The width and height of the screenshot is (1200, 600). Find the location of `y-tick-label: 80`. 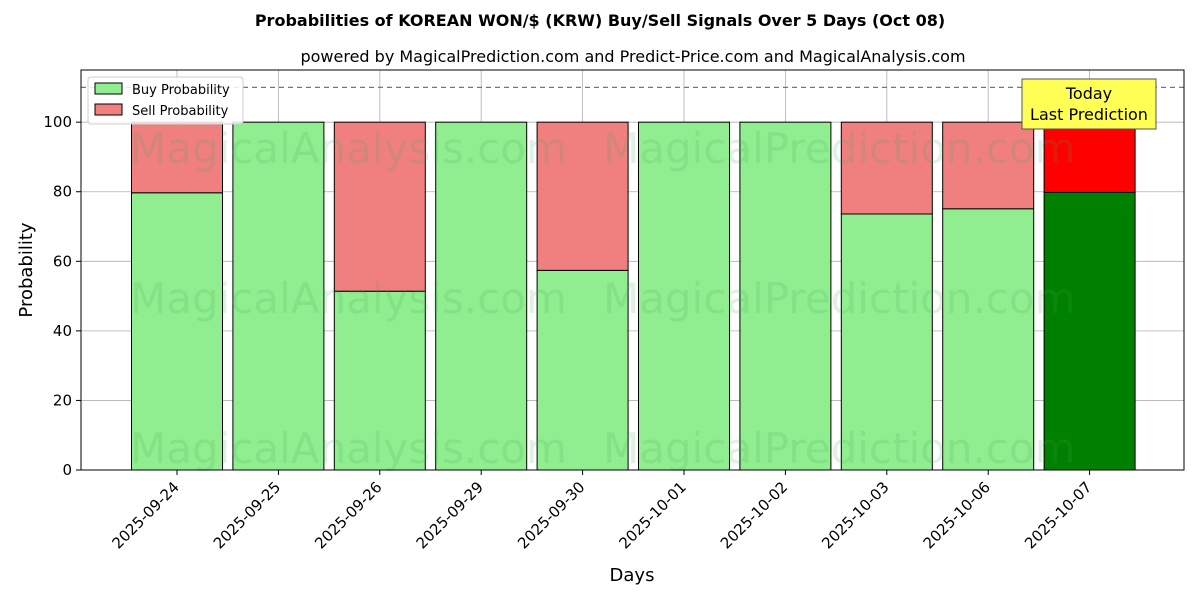

y-tick-label: 80 is located at coordinates (62, 192).